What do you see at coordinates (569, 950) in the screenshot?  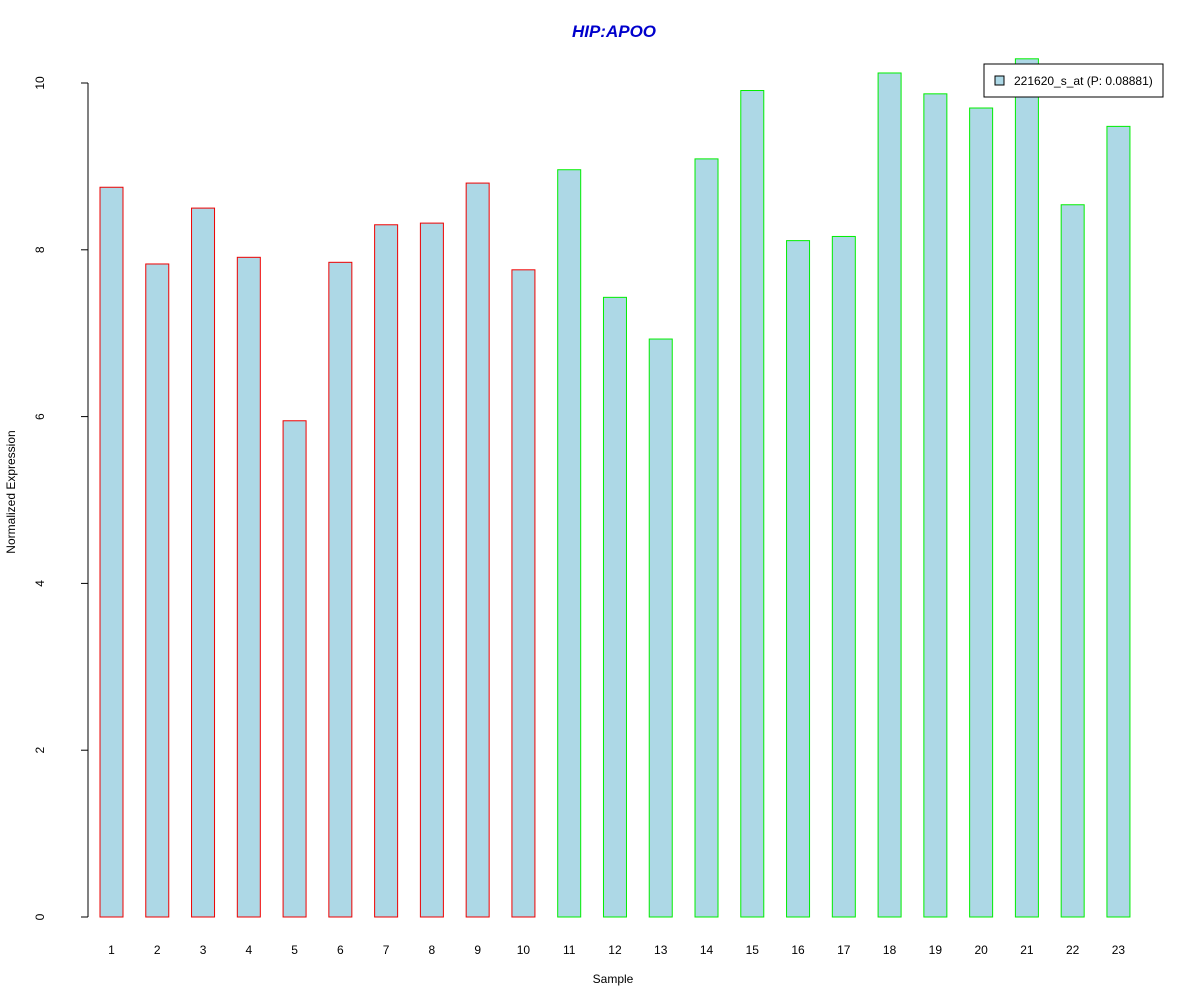 I see `x-tick-label: 11` at bounding box center [569, 950].